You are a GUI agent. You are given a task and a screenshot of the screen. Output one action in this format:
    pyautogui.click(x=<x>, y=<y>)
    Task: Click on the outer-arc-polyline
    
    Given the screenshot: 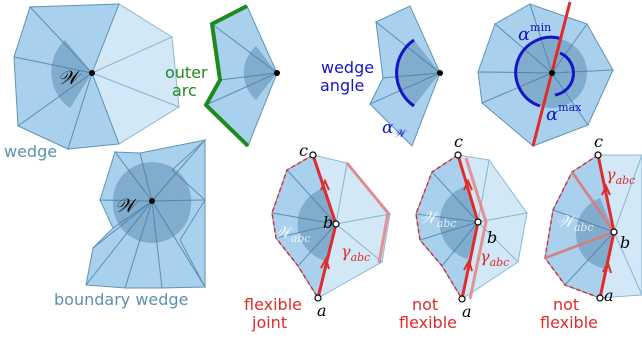 What is the action you would take?
    pyautogui.click(x=226, y=76)
    